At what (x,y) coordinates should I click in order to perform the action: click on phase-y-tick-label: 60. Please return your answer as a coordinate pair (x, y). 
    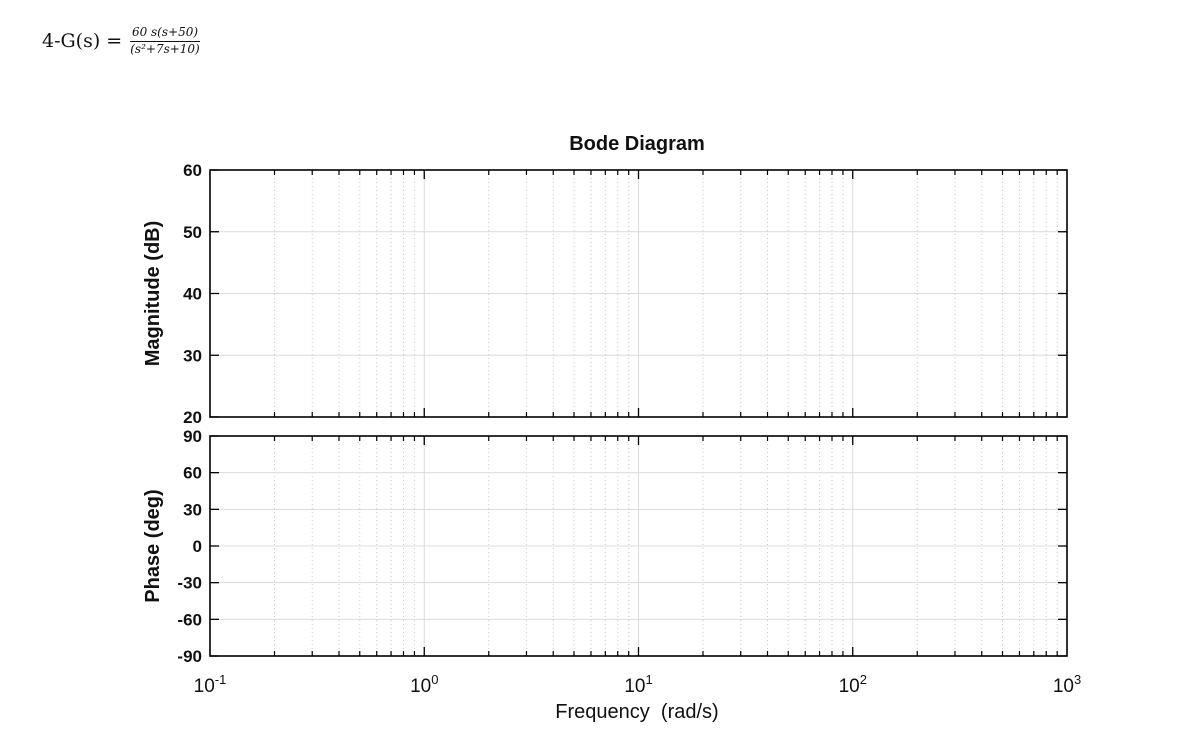
    Looking at the image, I should click on (192, 473).